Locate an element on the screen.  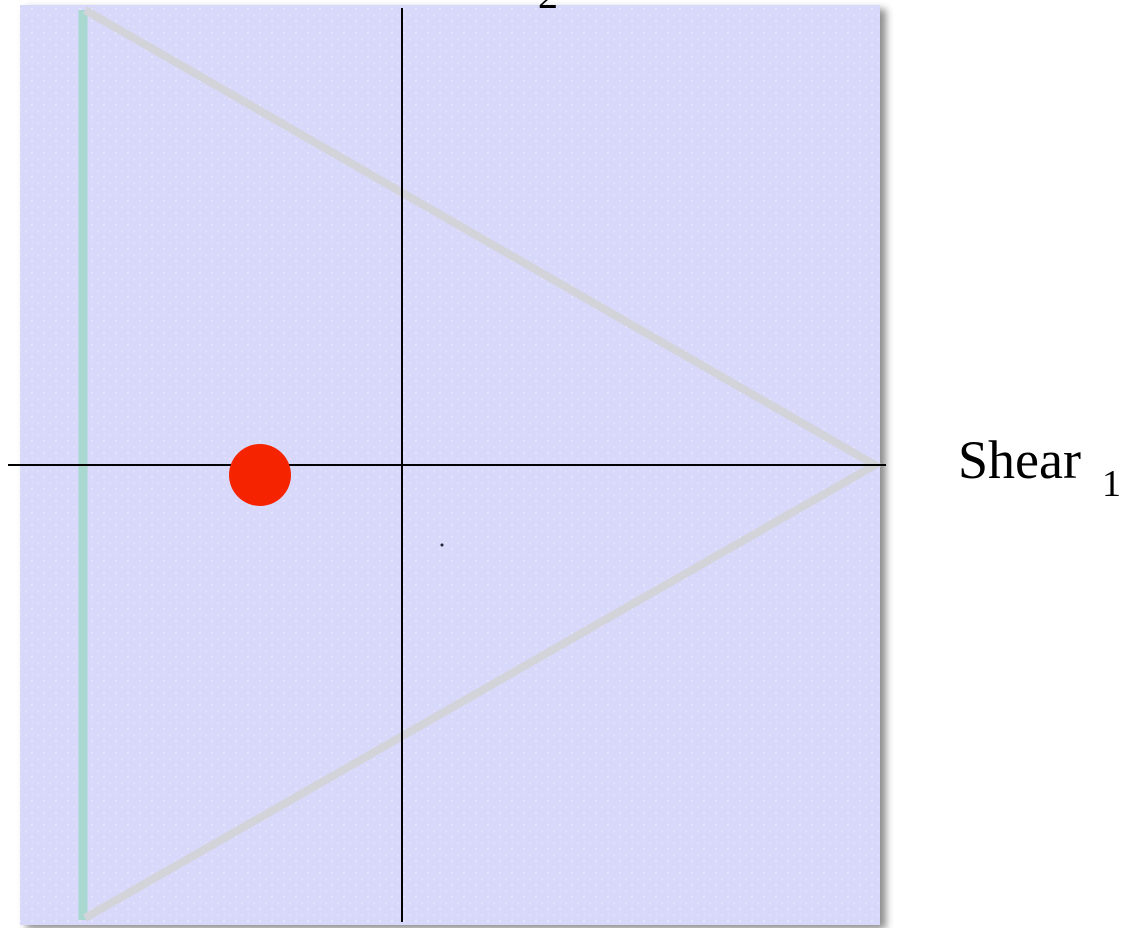
position-marker is located at coordinates (260, 475).